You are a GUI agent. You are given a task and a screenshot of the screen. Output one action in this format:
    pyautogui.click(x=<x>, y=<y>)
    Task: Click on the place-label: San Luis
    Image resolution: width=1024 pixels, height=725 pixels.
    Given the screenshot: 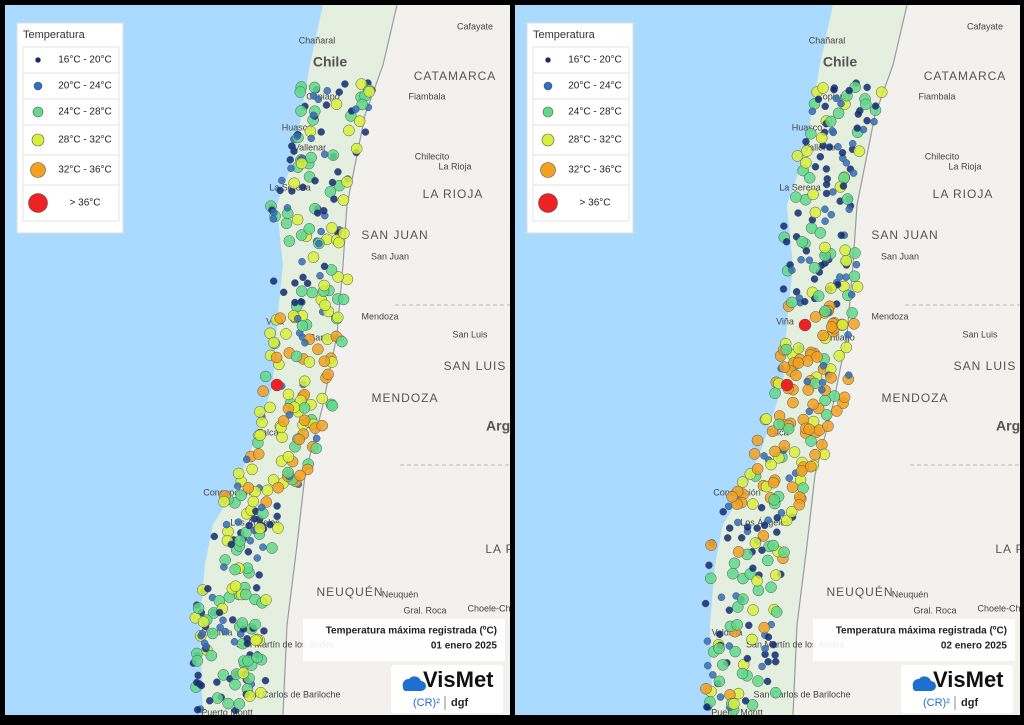 What is the action you would take?
    pyautogui.click(x=470, y=334)
    